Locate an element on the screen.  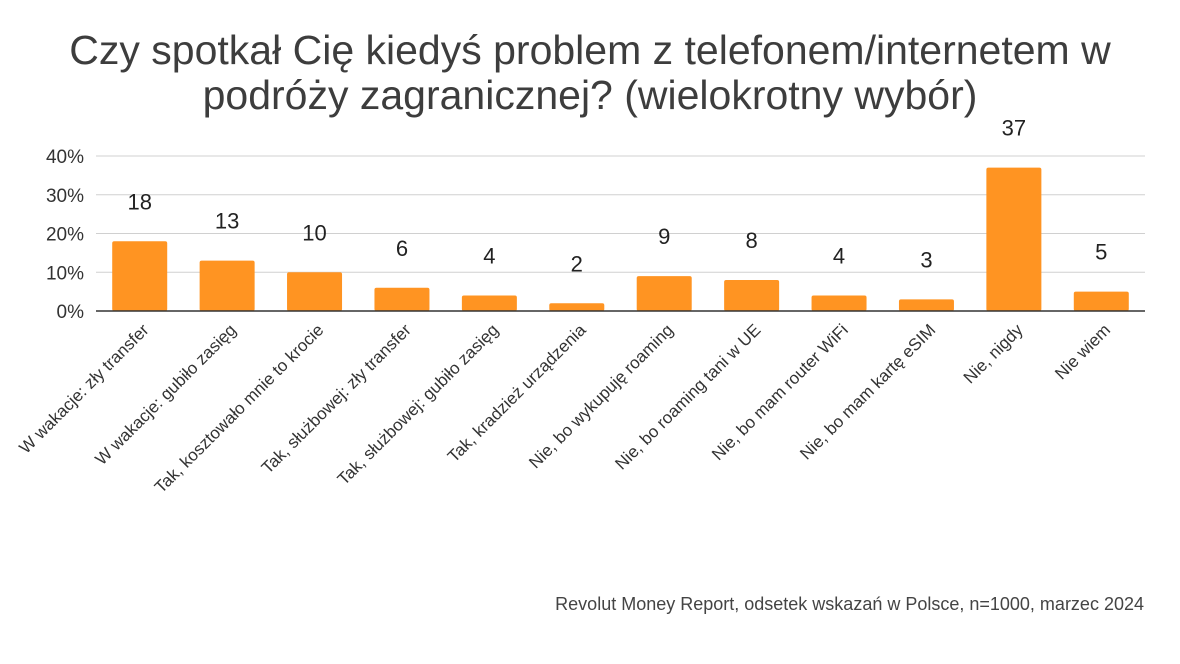
category-label: Tak, służbowej: zły transfer is located at coordinates (336, 398).